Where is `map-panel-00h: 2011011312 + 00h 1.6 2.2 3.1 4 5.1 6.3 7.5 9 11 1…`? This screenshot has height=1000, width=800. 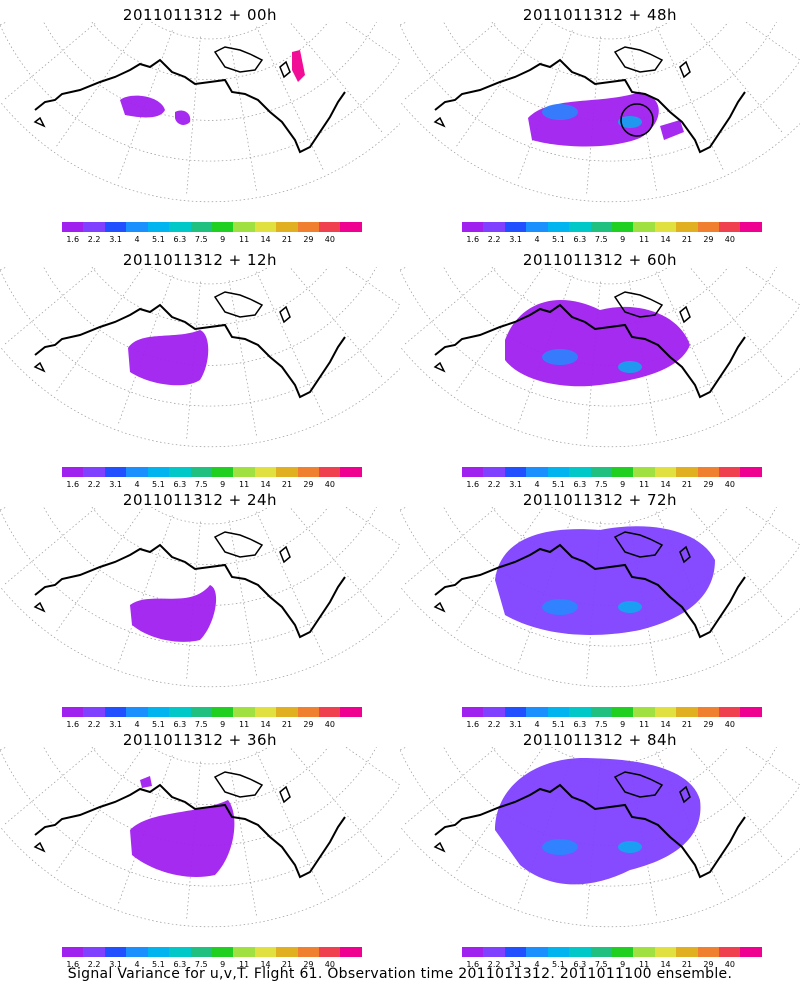
map-panel-00h: 2011011312 + 00h 1.6 2.2 3.1 4 5.1 6.3 7.5 9 11 1… is located at coordinates (200, 122).